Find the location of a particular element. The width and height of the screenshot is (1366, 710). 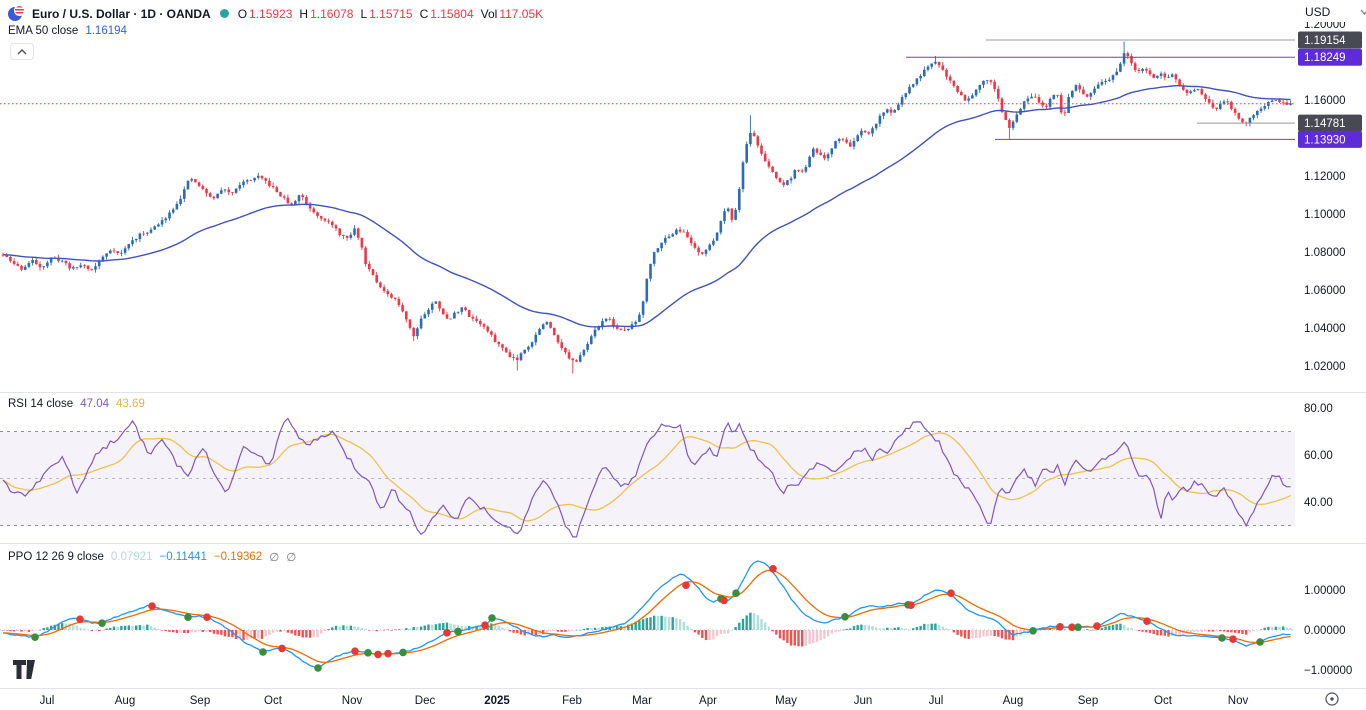

collapse-legend-button is located at coordinates (22, 51).